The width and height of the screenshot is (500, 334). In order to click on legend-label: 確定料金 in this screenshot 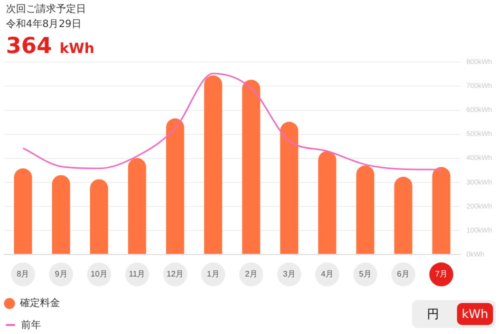, I will do `click(40, 303)`.